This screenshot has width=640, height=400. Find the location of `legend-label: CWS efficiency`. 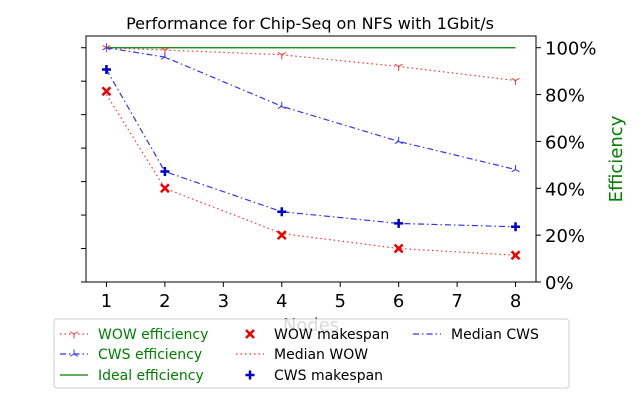

legend-label: CWS efficiency is located at coordinates (150, 355).